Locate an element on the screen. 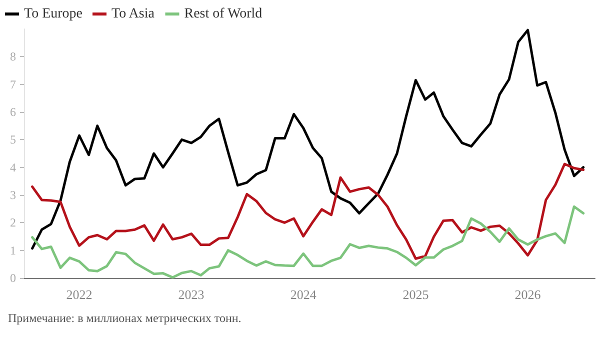 This screenshot has height=346, width=600. y-tick-label: 5 is located at coordinates (13, 139).